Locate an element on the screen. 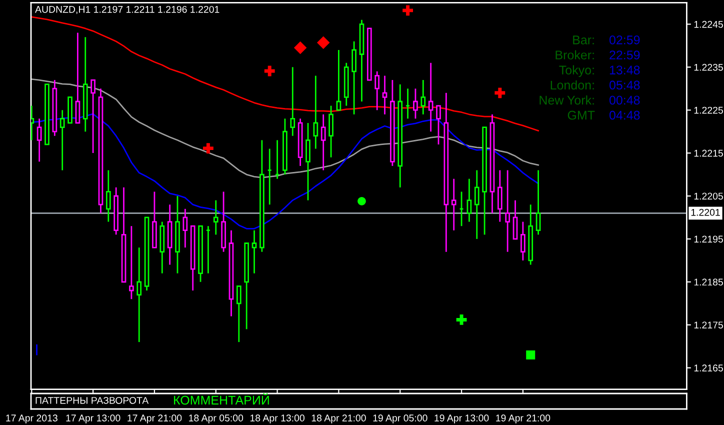 The image size is (724, 425). x-tick-label: 18 Apr 21:00 is located at coordinates (339, 419).